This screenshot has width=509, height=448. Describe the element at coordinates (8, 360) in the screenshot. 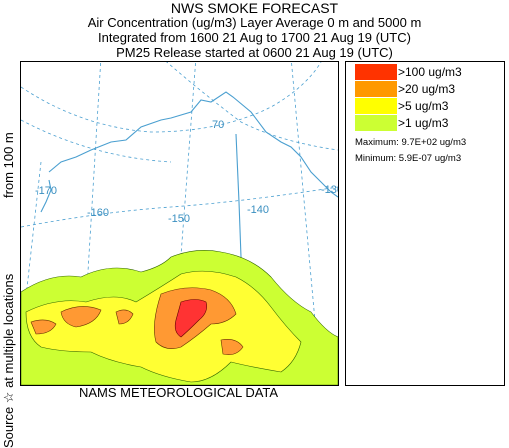

I see `source-locations-text: Source ☆ at multiple locations` at that location.